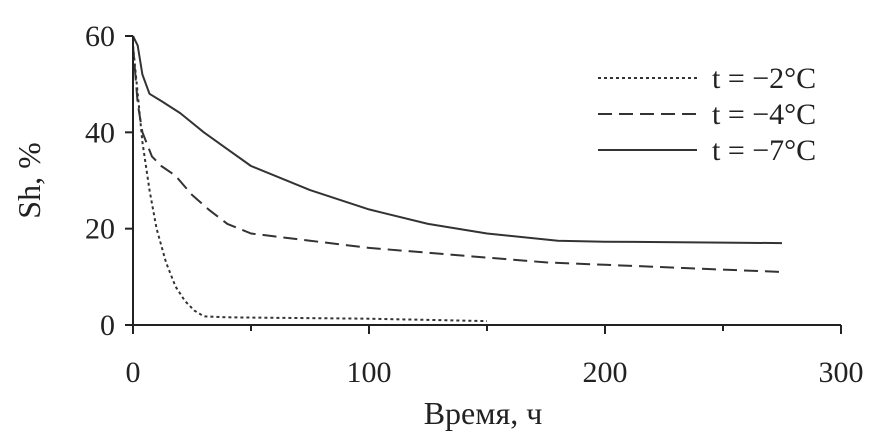  I want to click on legend-label-2: t = −4°C, so click(764, 114).